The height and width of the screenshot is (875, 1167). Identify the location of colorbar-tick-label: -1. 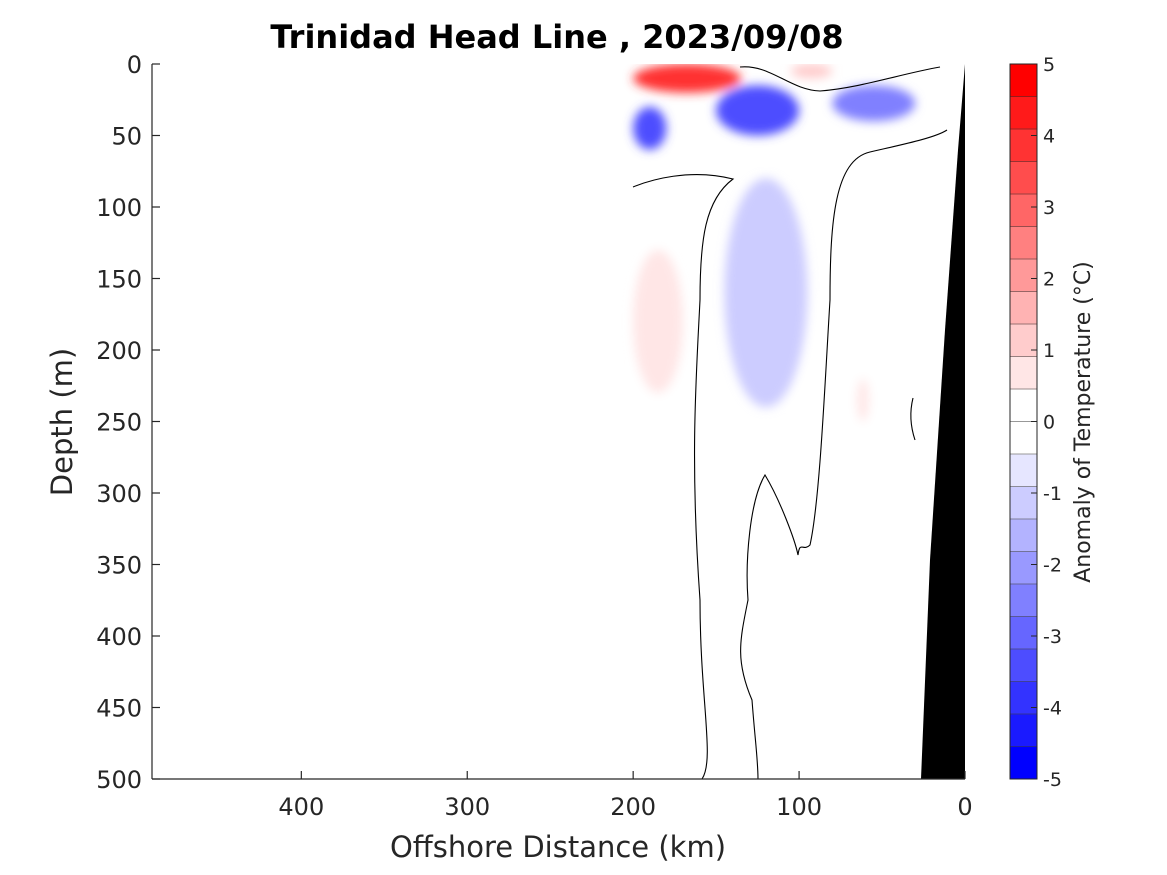
(1052, 494).